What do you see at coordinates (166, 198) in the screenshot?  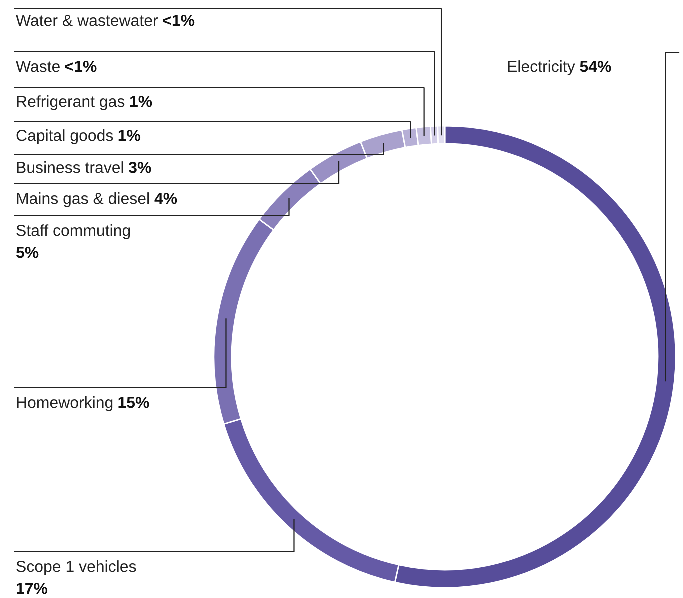 I see `data-label: 4%` at bounding box center [166, 198].